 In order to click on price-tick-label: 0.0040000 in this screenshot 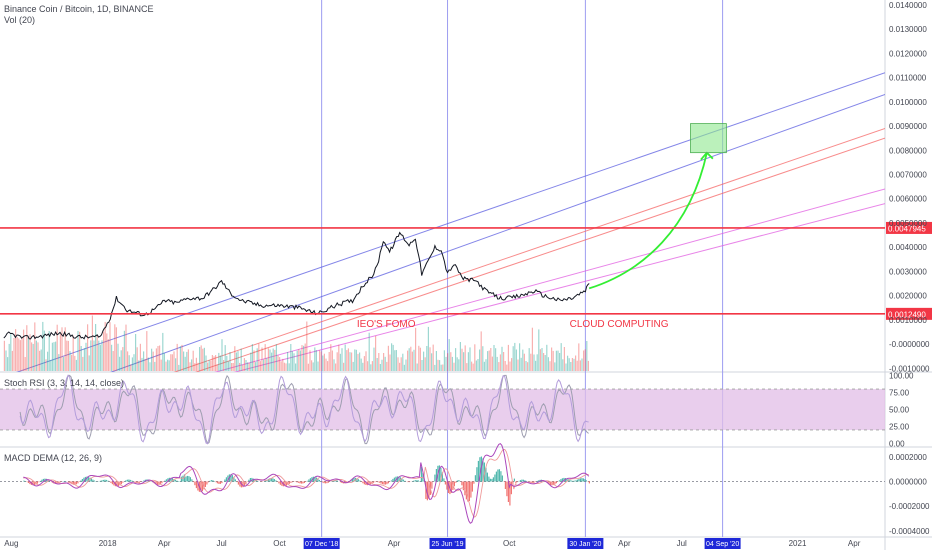, I will do `click(908, 247)`.